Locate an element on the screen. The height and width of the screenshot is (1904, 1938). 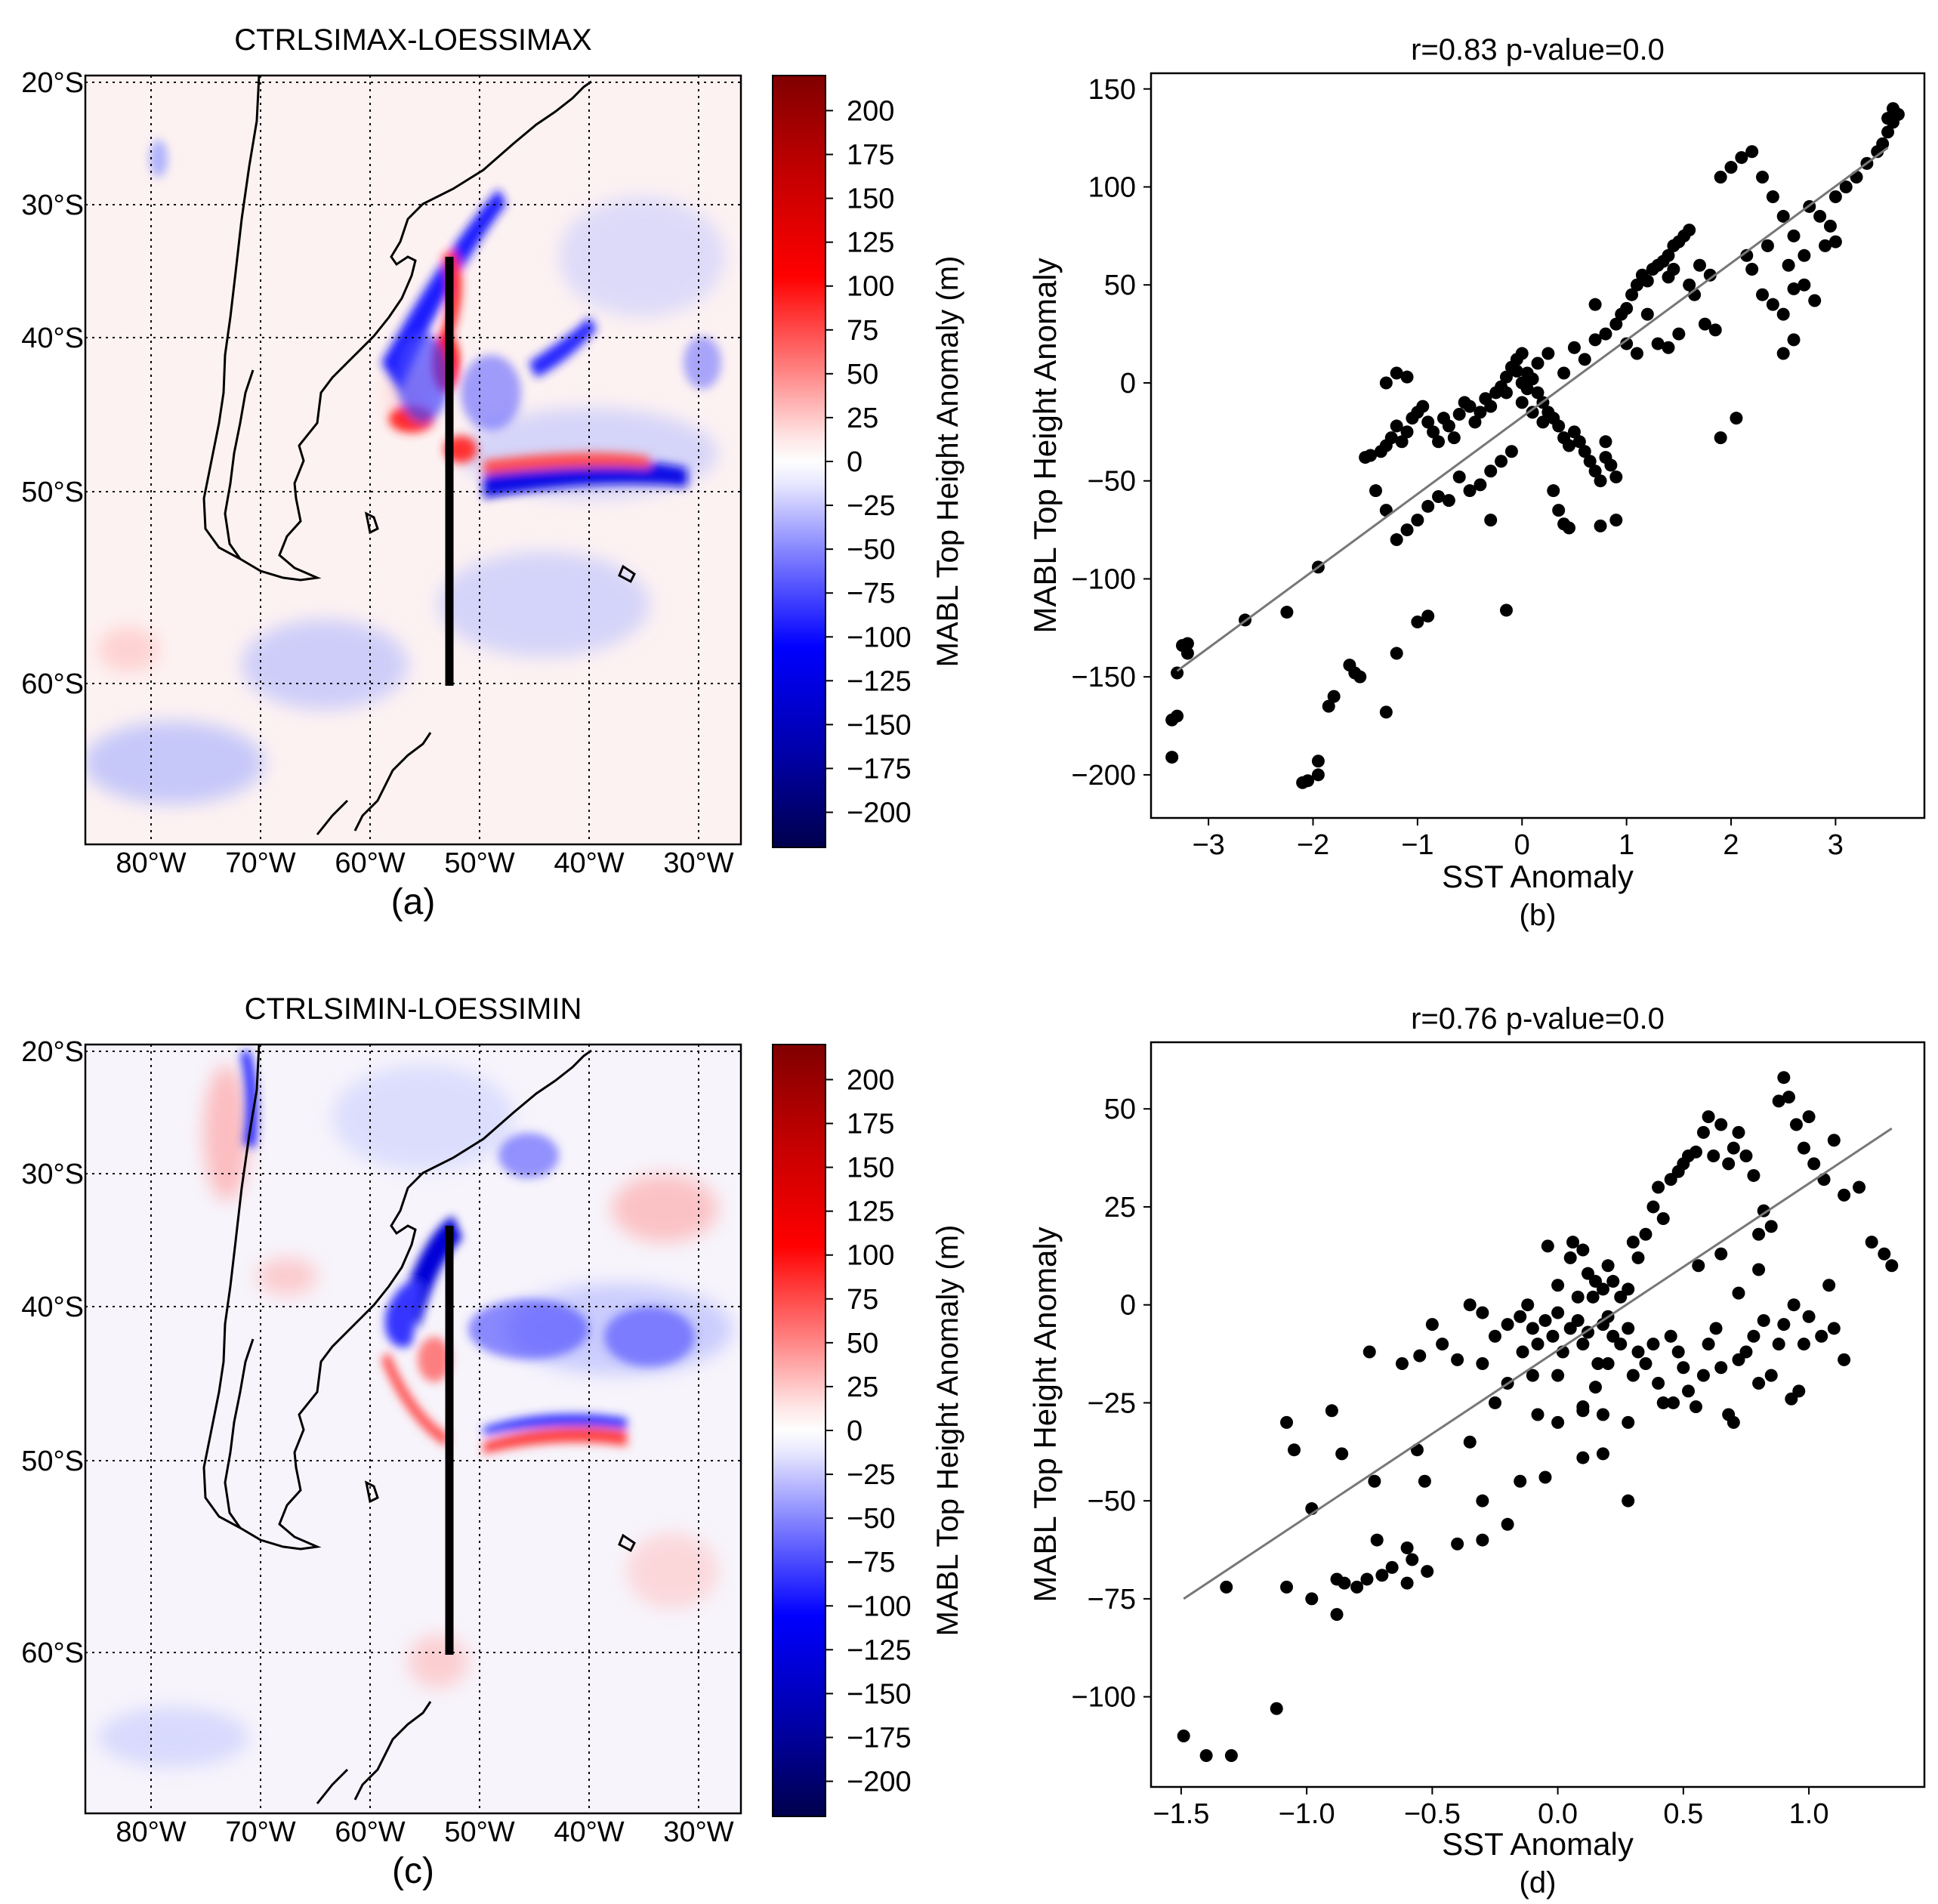
y-tick-label: −25 is located at coordinates (1112, 1403).